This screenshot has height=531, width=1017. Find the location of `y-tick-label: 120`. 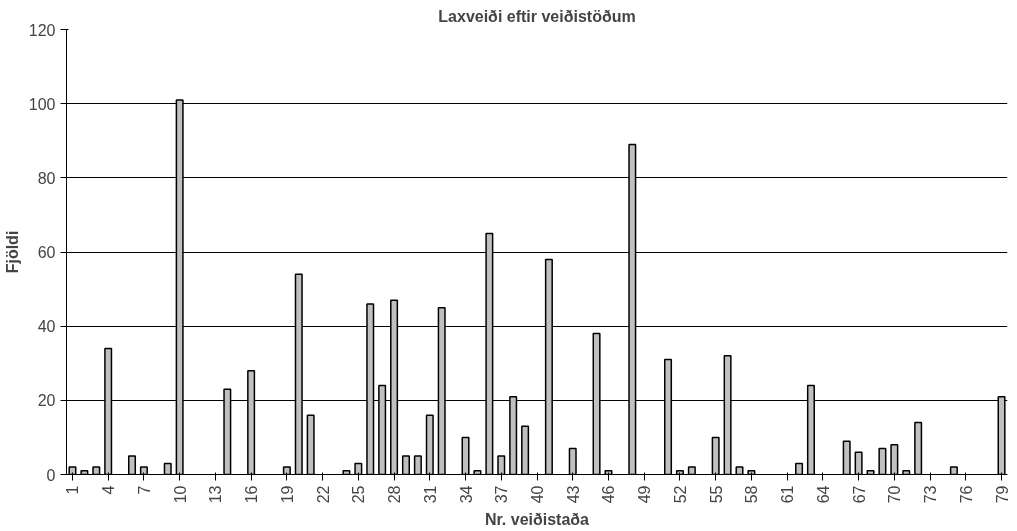

y-tick-label: 120 is located at coordinates (42, 30).